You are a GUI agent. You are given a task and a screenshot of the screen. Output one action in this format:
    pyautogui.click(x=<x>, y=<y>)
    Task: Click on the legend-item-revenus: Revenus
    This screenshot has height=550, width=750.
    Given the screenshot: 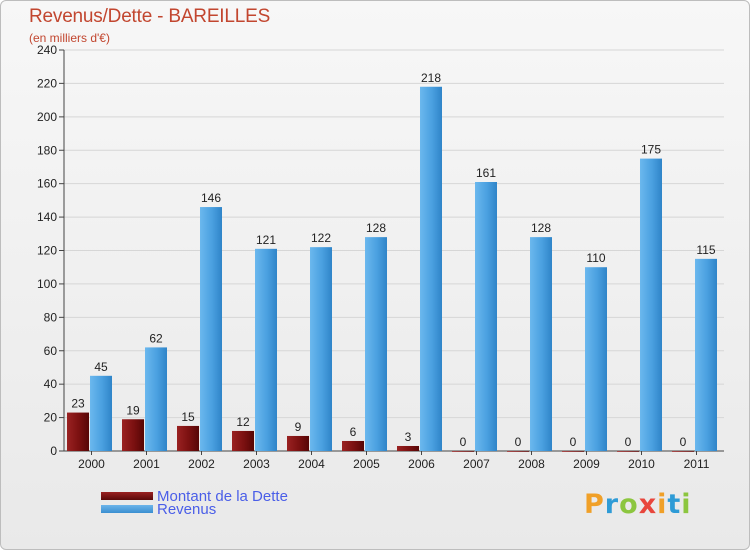 What is the action you would take?
    pyautogui.click(x=159, y=509)
    